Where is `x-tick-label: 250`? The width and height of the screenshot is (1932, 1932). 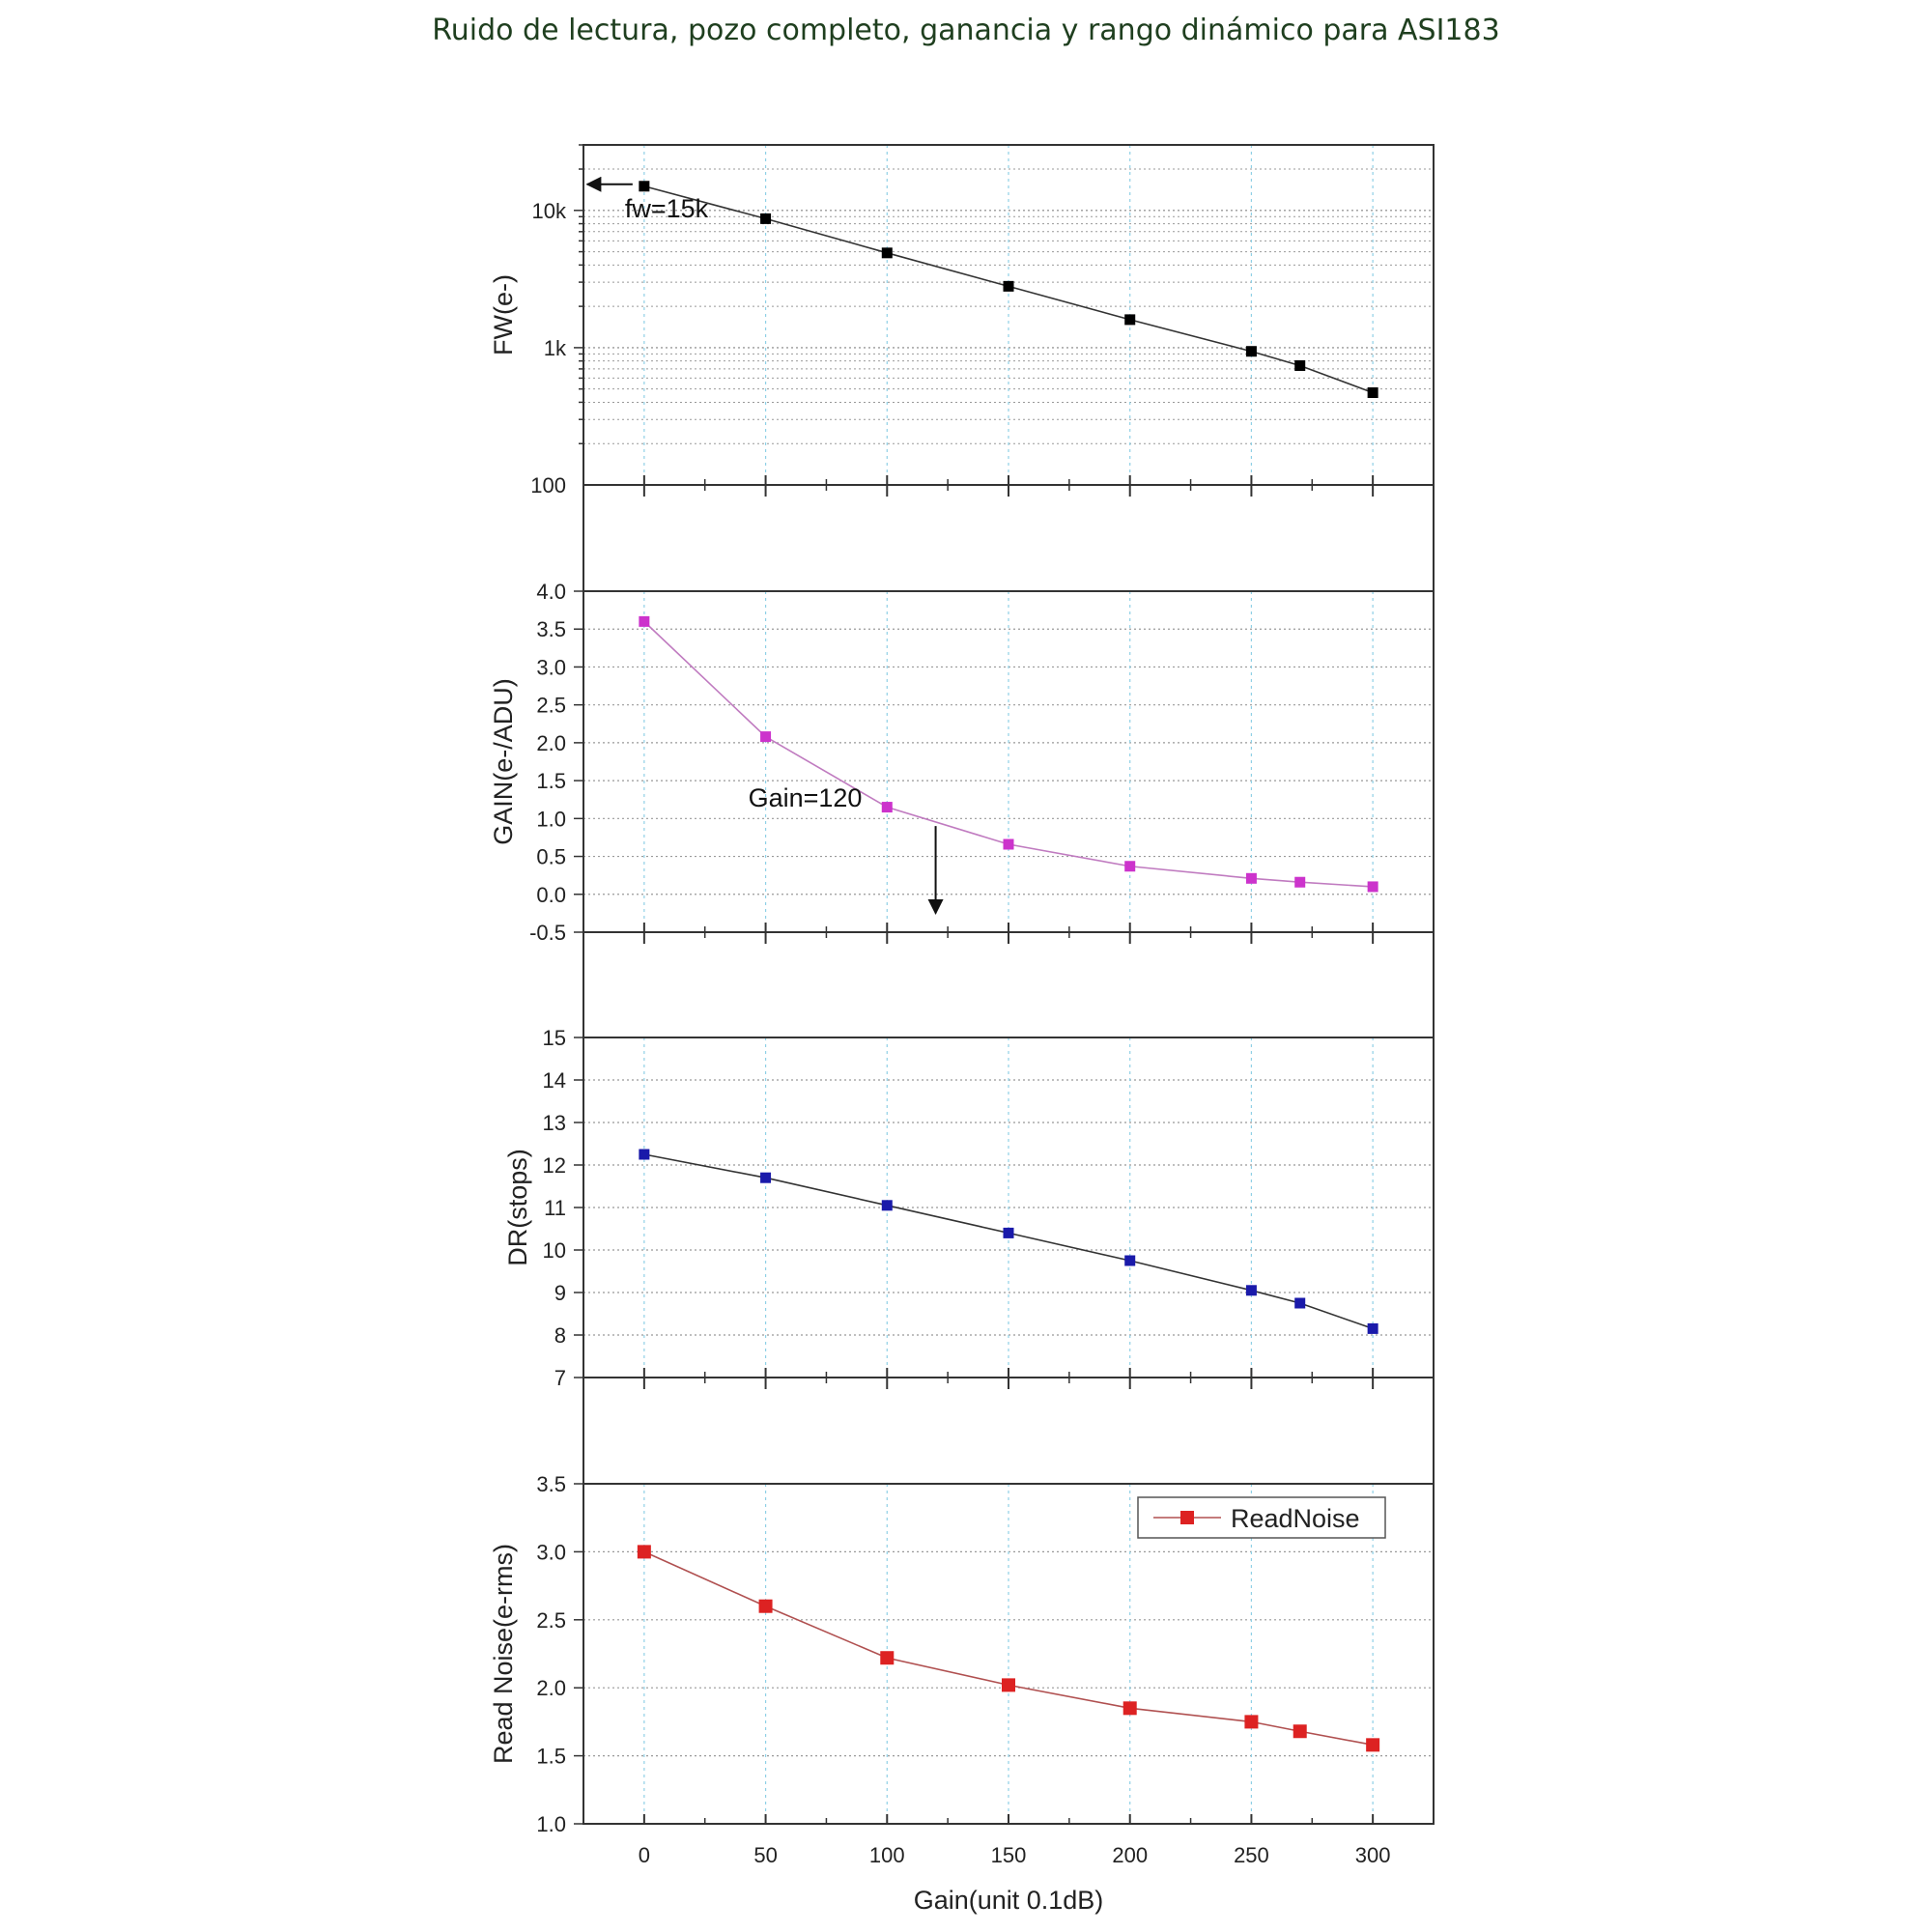
x-tick-label: 250 is located at coordinates (1251, 1855).